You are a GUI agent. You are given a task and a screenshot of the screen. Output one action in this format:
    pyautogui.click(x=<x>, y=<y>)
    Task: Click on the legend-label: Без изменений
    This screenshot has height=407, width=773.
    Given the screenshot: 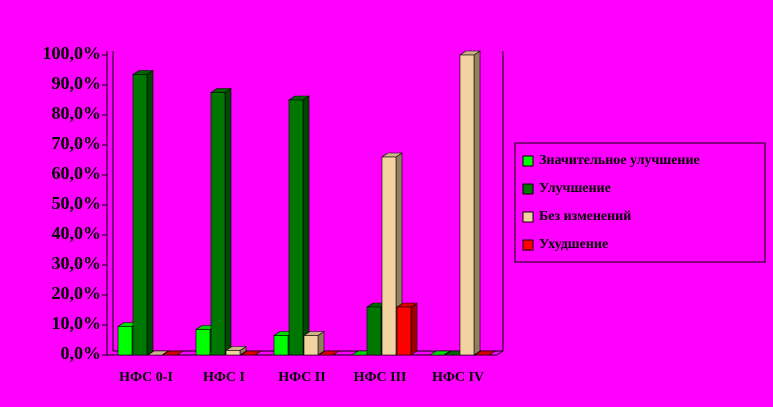 What is the action you would take?
    pyautogui.click(x=585, y=216)
    